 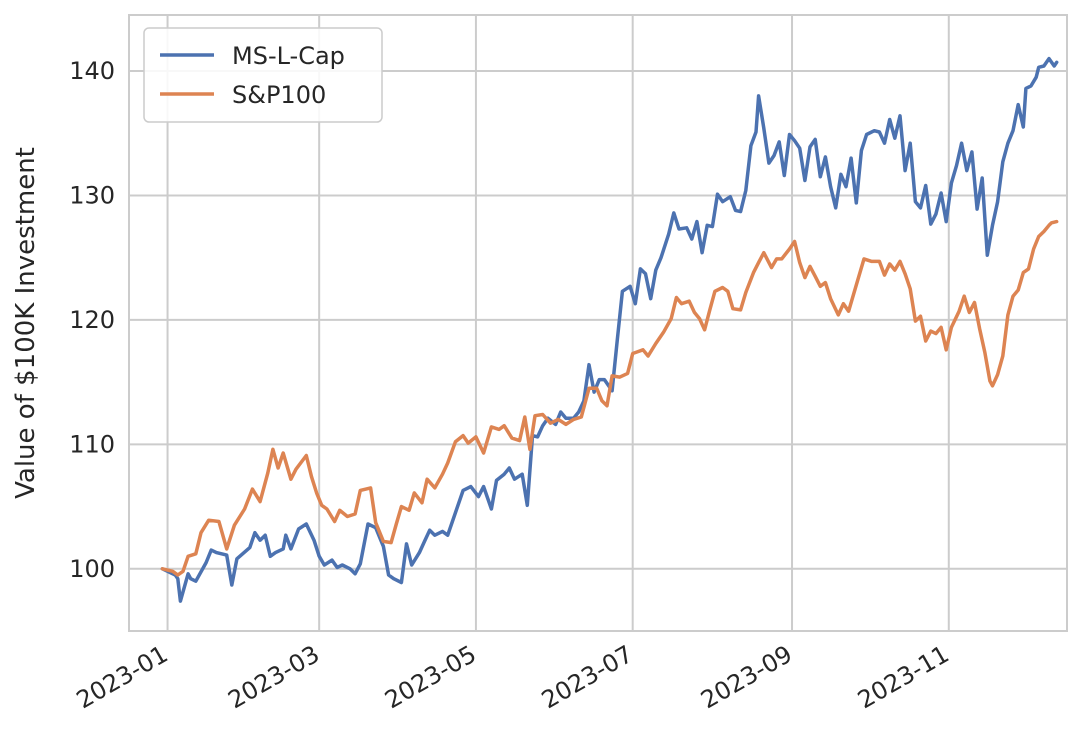 What do you see at coordinates (279, 95) in the screenshot?
I see `legend-label-sp100: S&P100` at bounding box center [279, 95].